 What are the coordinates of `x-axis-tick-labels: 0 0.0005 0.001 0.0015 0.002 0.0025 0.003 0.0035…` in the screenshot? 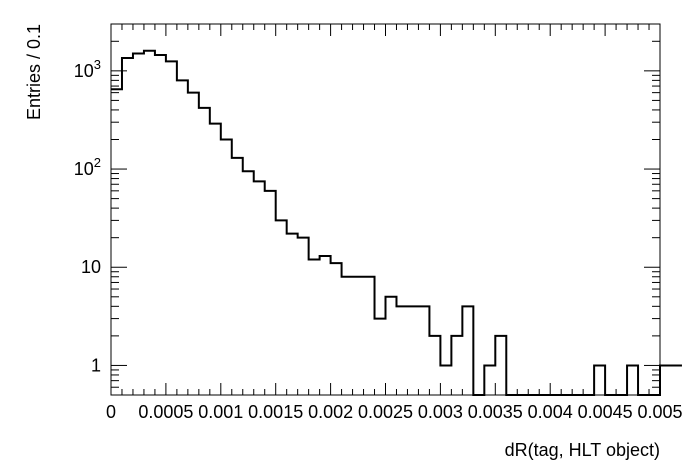 It's located at (394, 412).